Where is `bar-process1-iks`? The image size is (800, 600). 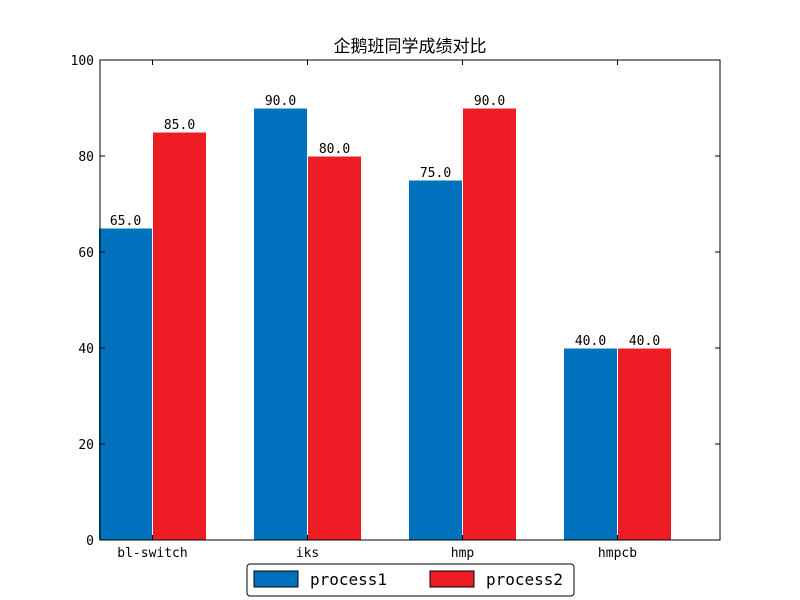
bar-process1-iks is located at coordinates (280, 324).